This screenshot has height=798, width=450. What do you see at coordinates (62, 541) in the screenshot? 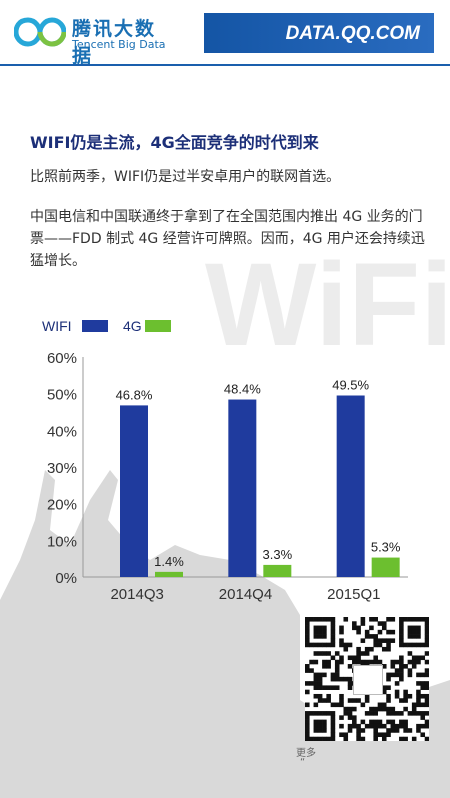
I see `y-tick-label: 10%` at bounding box center [62, 541].